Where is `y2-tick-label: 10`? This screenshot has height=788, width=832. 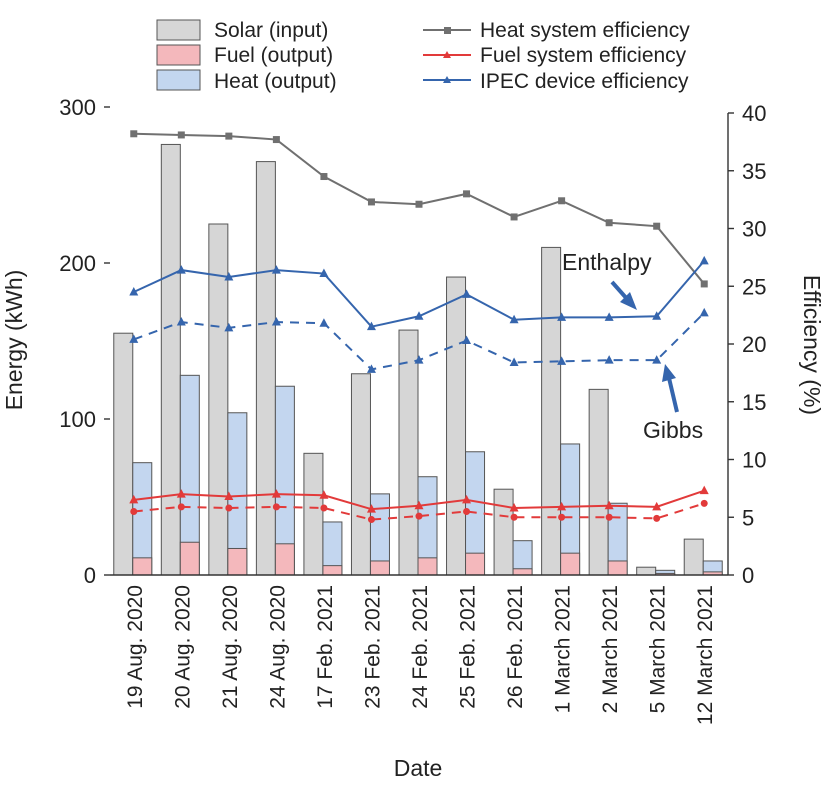
y2-tick-label: 10 is located at coordinates (754, 460).